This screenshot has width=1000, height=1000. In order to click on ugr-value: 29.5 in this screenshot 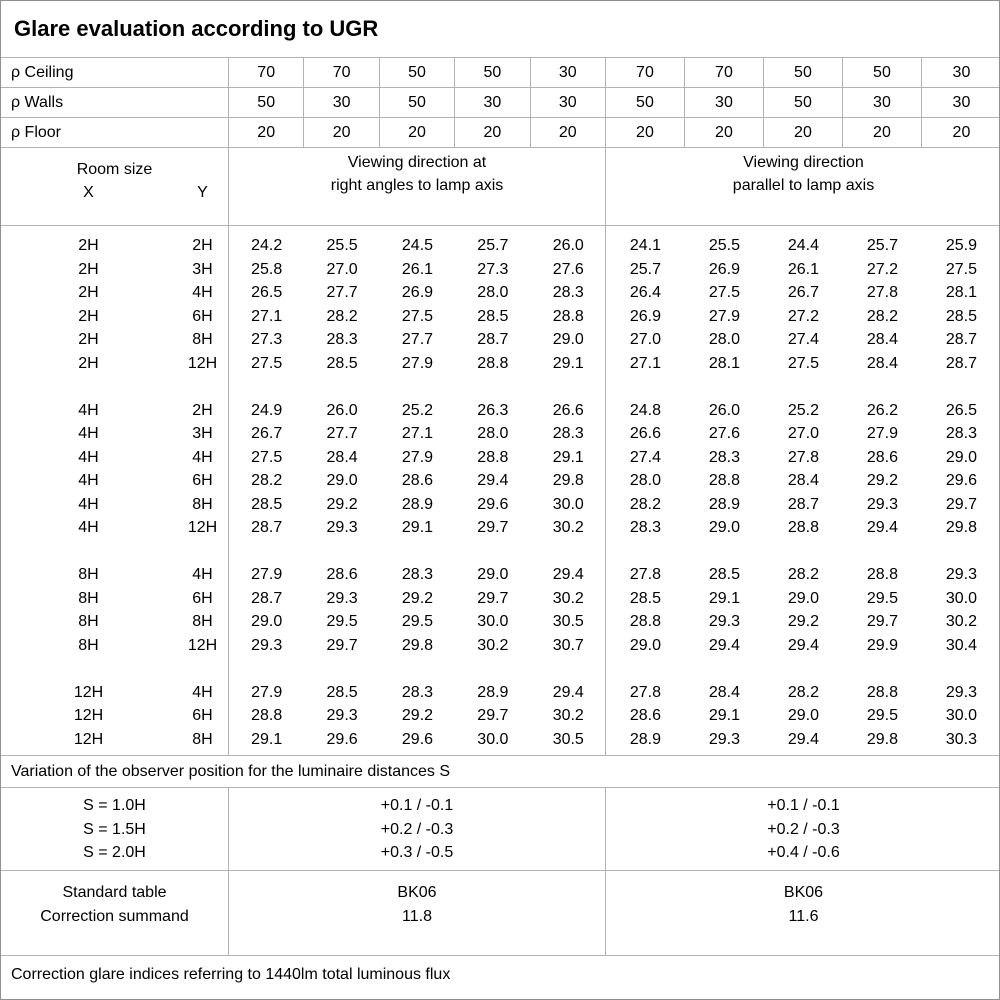, I will do `click(342, 621)`.